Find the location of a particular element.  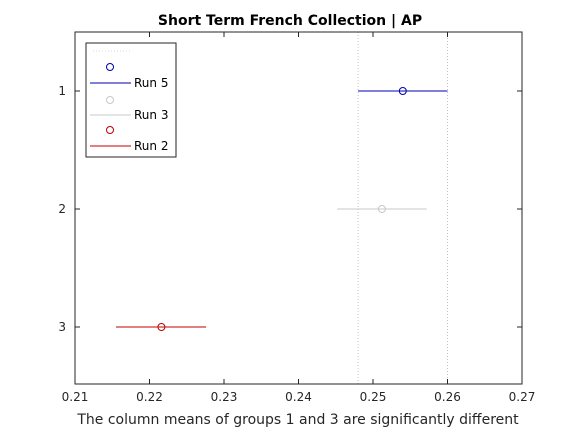

x-tick-label-0.21: 0.21 is located at coordinates (75, 397).